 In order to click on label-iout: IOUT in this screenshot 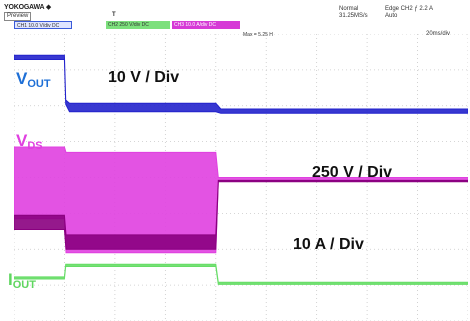, I will do `click(22, 280)`.